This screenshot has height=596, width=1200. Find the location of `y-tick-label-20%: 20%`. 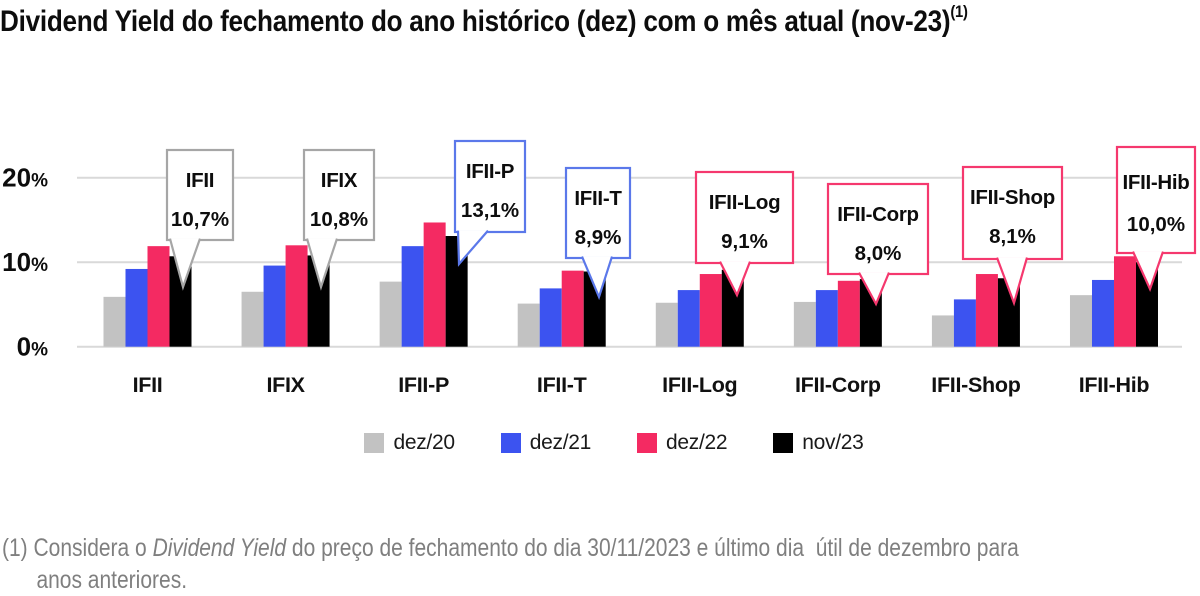

y-tick-label-20%: 20% is located at coordinates (25, 178).